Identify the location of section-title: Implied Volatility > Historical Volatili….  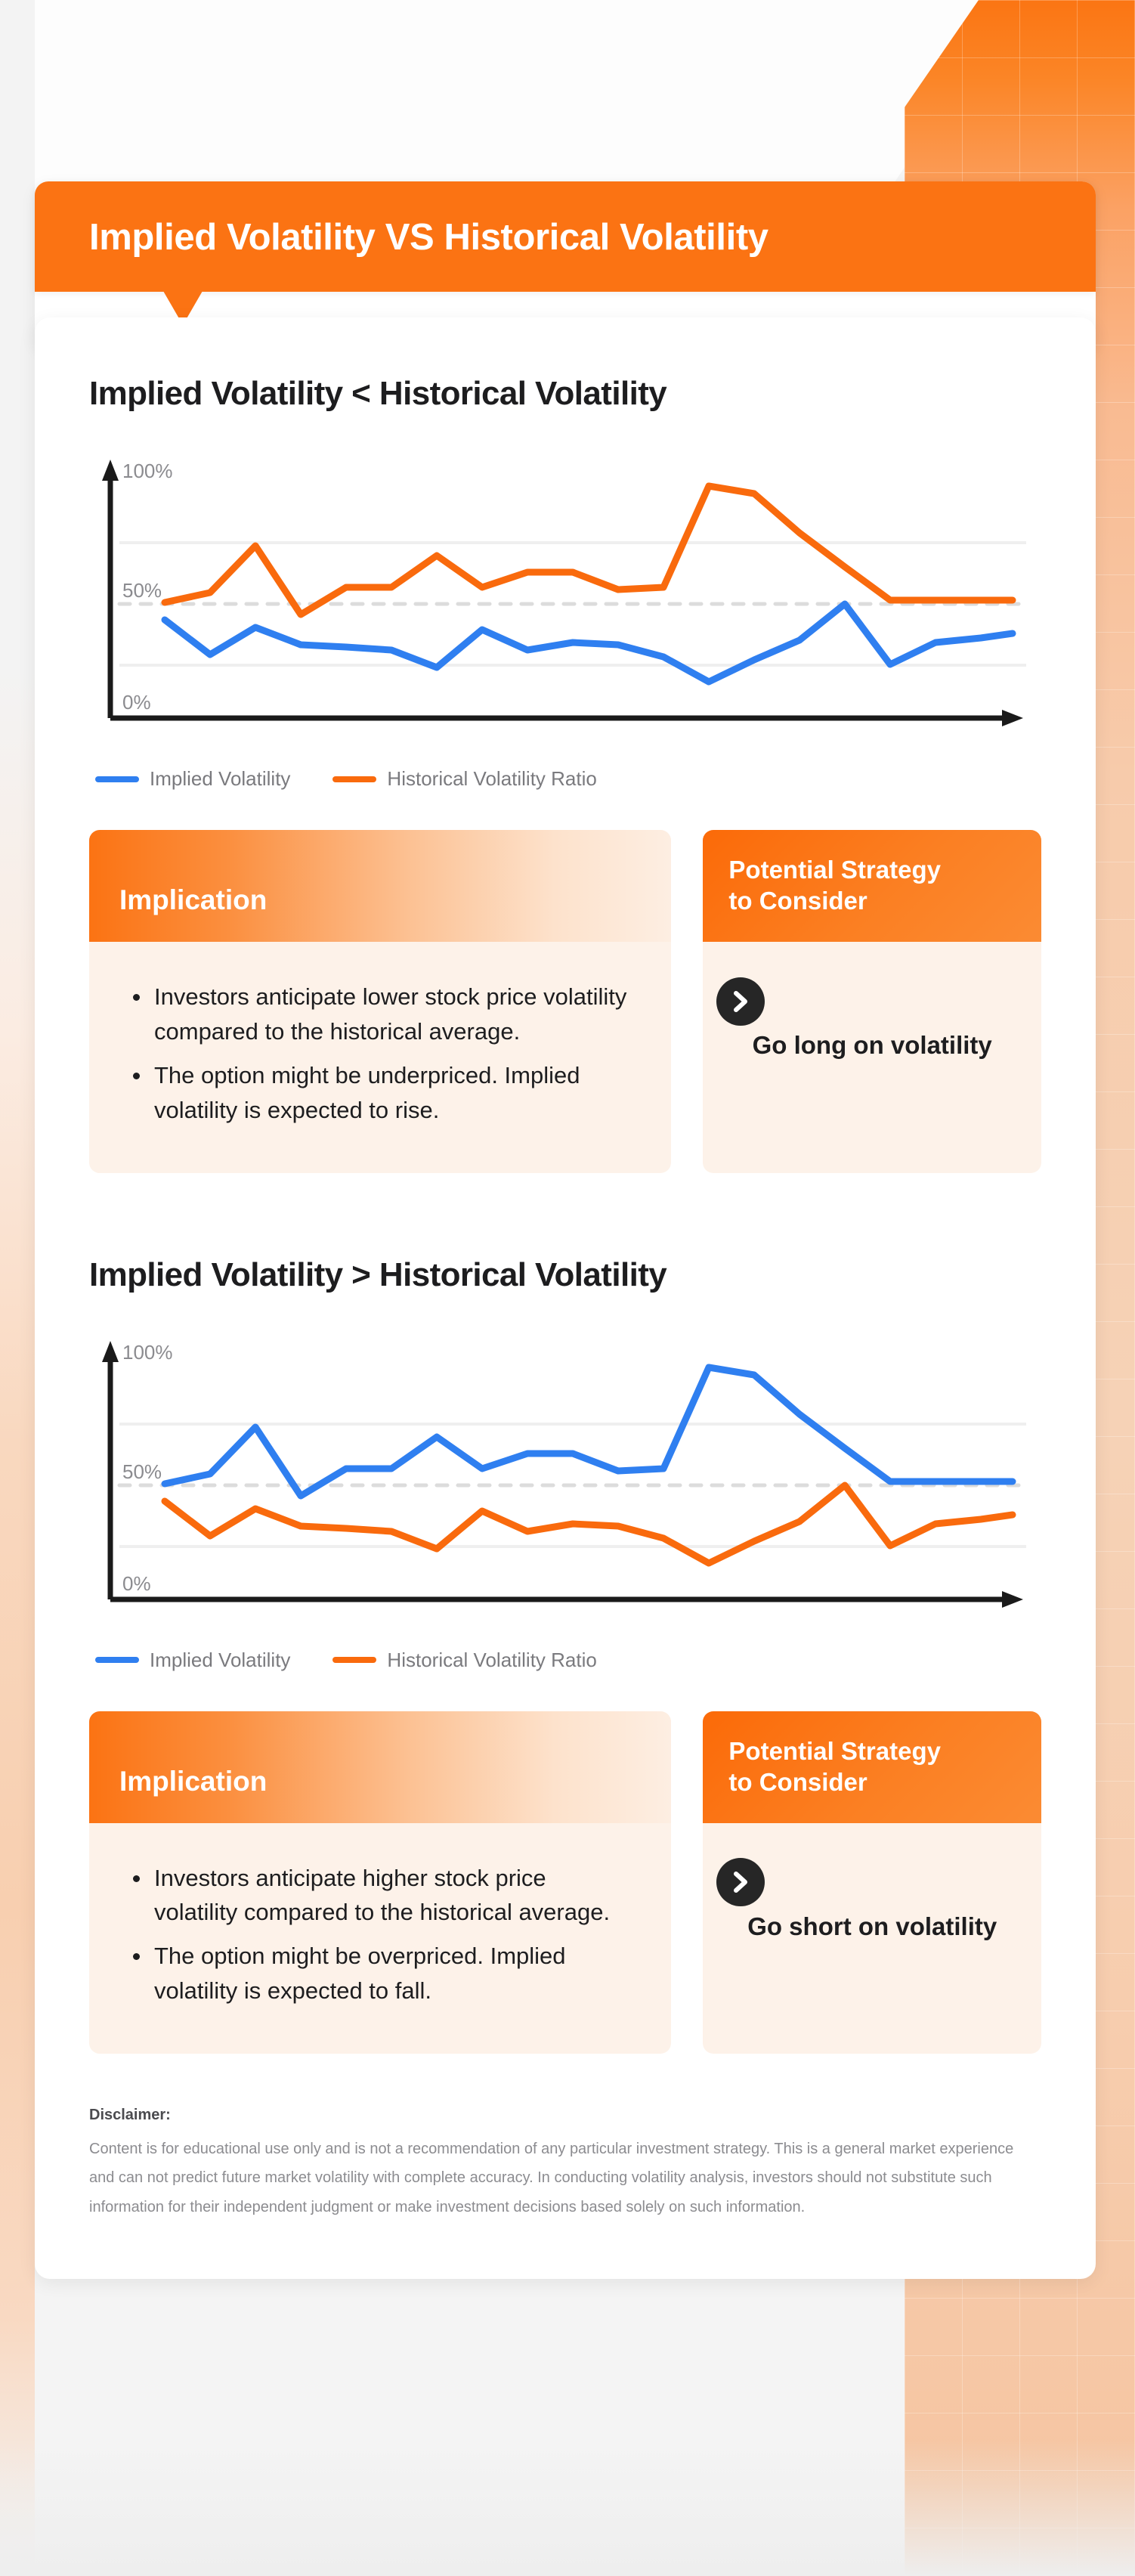
(378, 1274).